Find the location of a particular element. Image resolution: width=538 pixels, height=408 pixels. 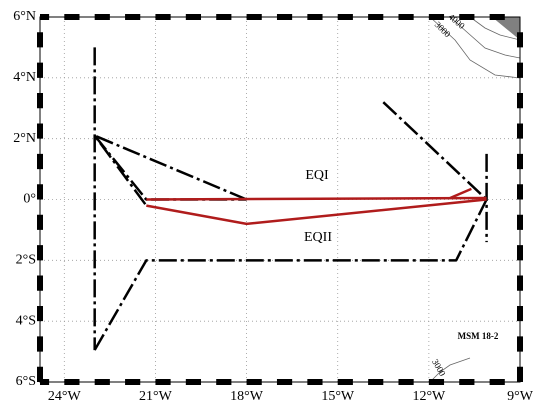

x-tick-label: 24°W is located at coordinates (65, 396).